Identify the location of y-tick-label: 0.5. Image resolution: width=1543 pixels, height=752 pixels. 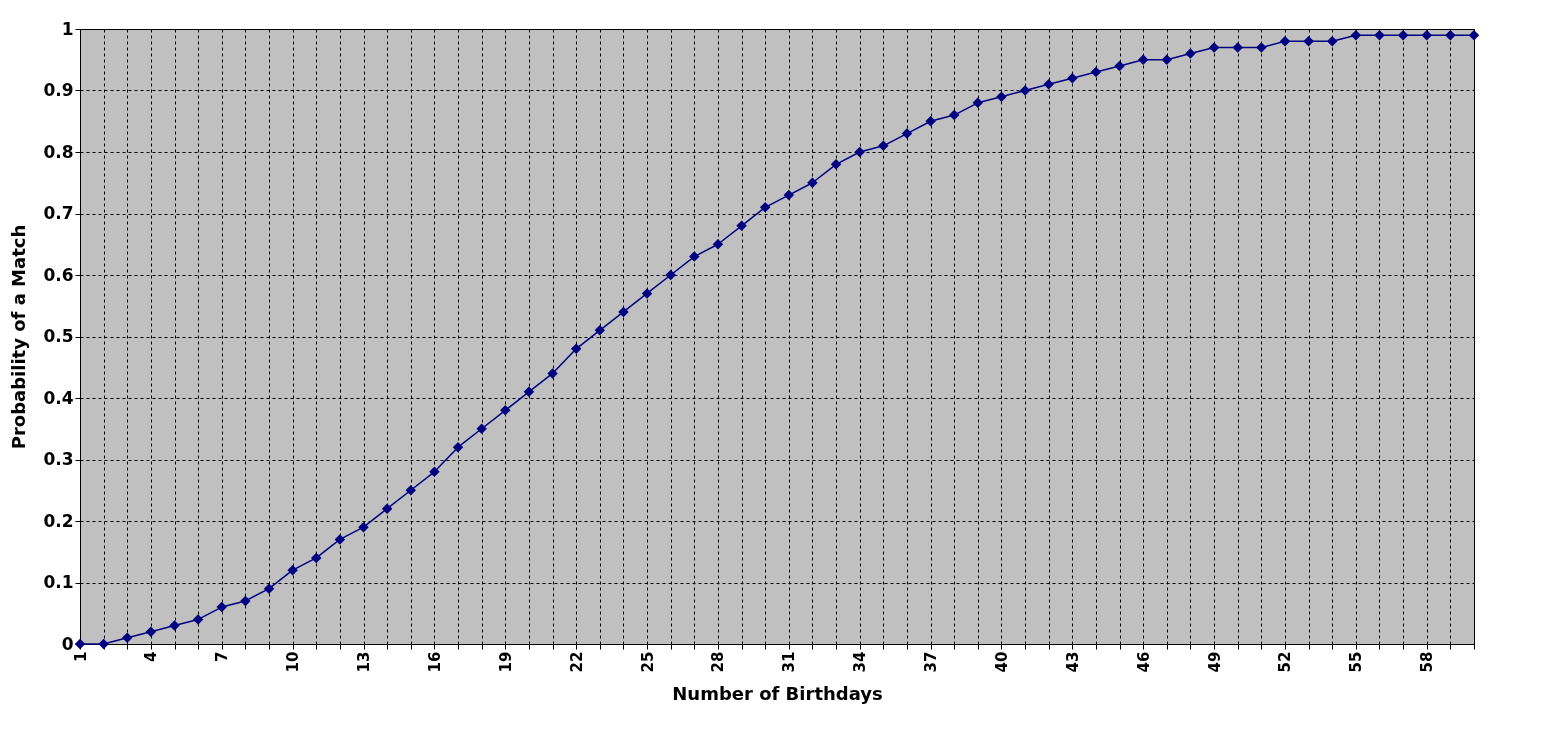
(58, 336).